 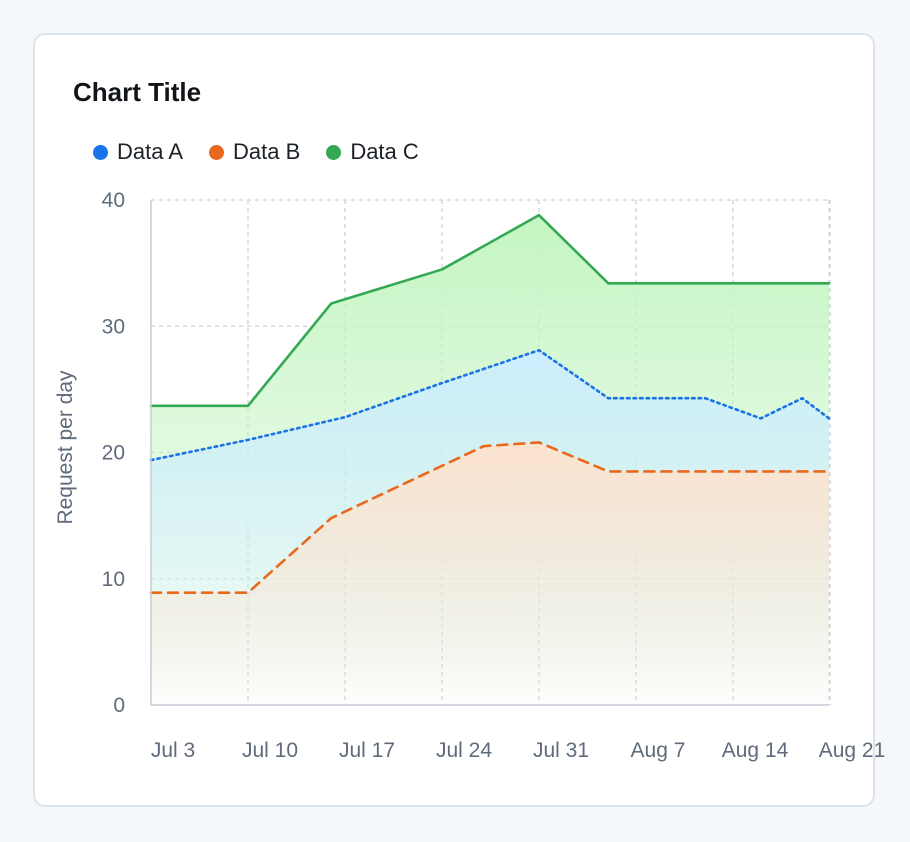 What do you see at coordinates (561, 750) in the screenshot?
I see `x-tick-label: Jul 31` at bounding box center [561, 750].